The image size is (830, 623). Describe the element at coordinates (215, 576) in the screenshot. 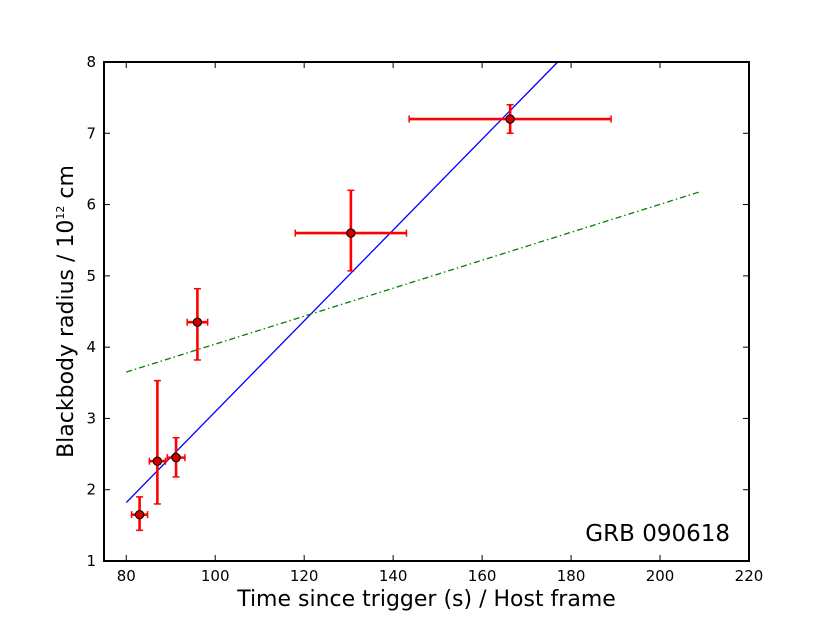

I see `x-tick-label-1: 100` at that location.